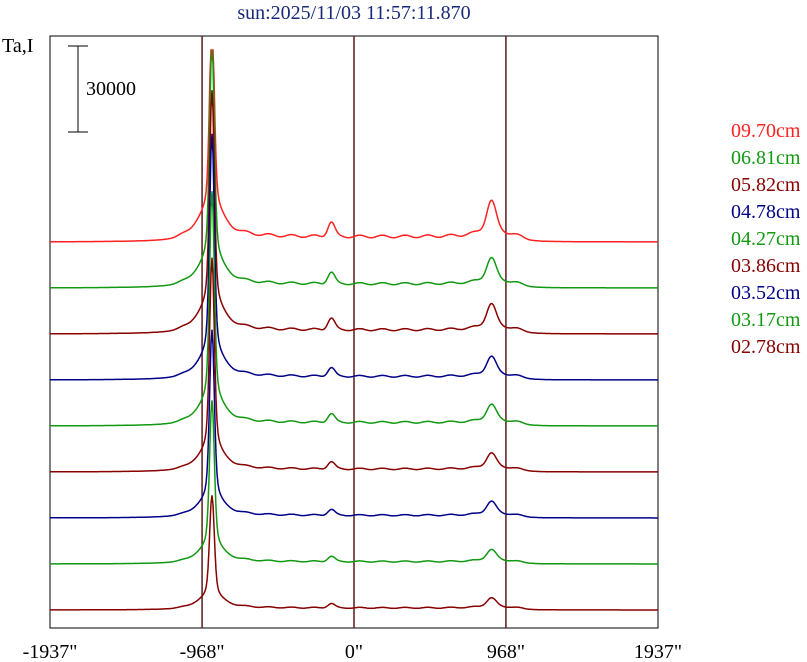 This screenshot has height=662, width=807. What do you see at coordinates (766, 212) in the screenshot?
I see `legend-entry: 04.78cm` at bounding box center [766, 212].